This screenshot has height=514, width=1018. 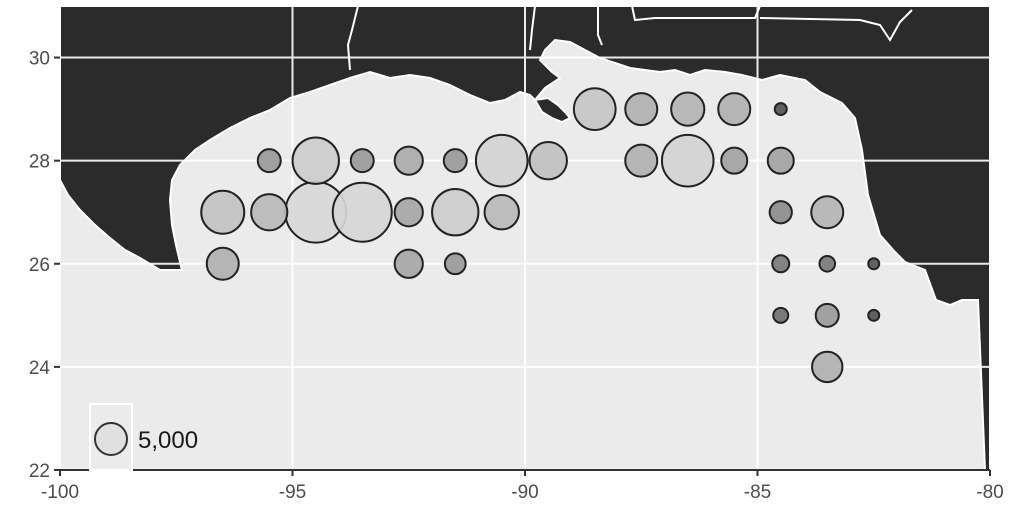 I want to click on y-tick-label: 28, so click(x=39, y=162).